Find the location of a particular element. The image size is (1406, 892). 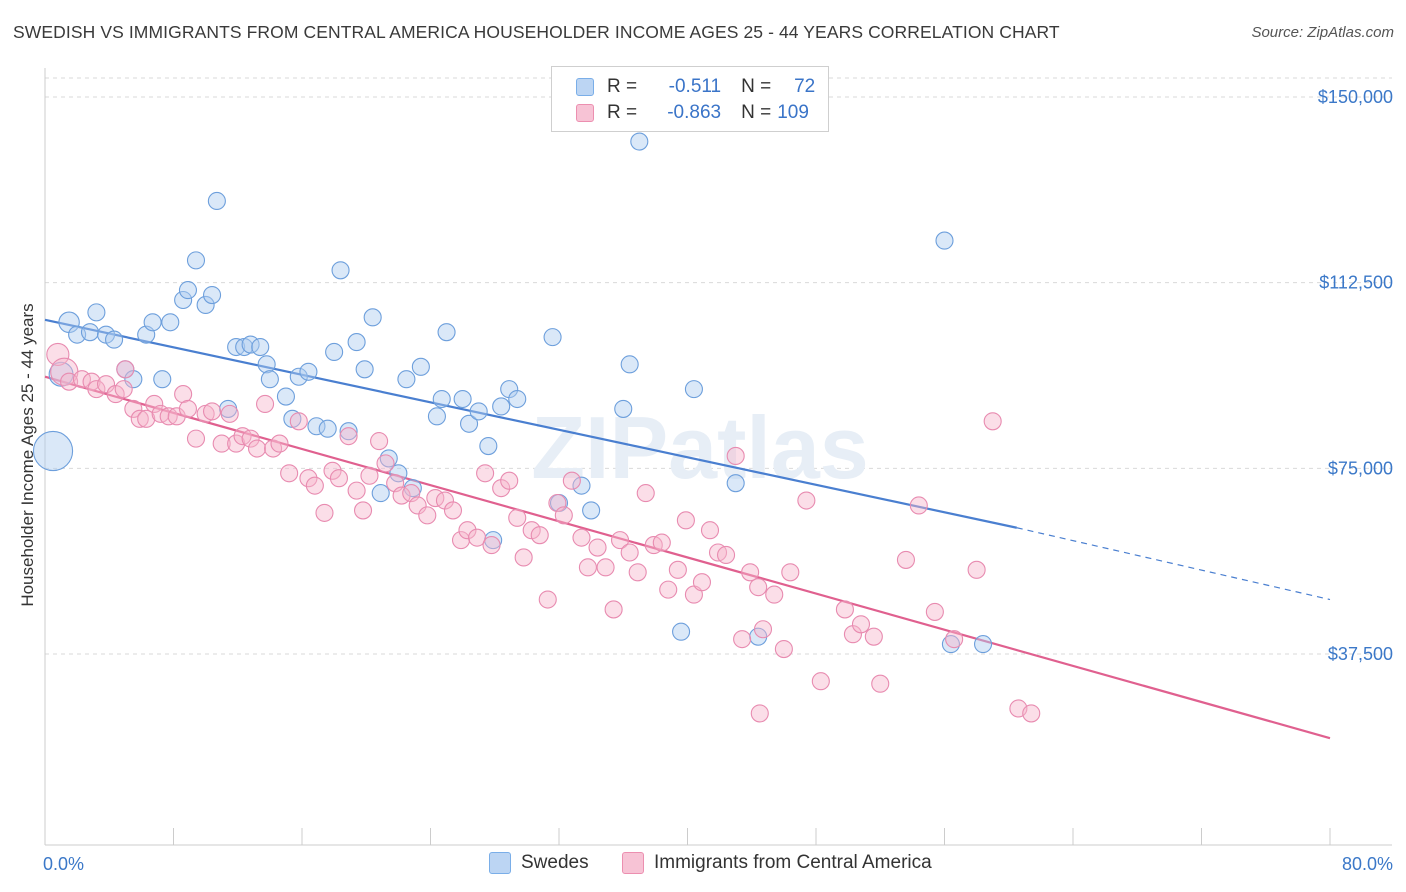

series-legend-central-america: Immigrants from Central America is located at coordinates (777, 863).